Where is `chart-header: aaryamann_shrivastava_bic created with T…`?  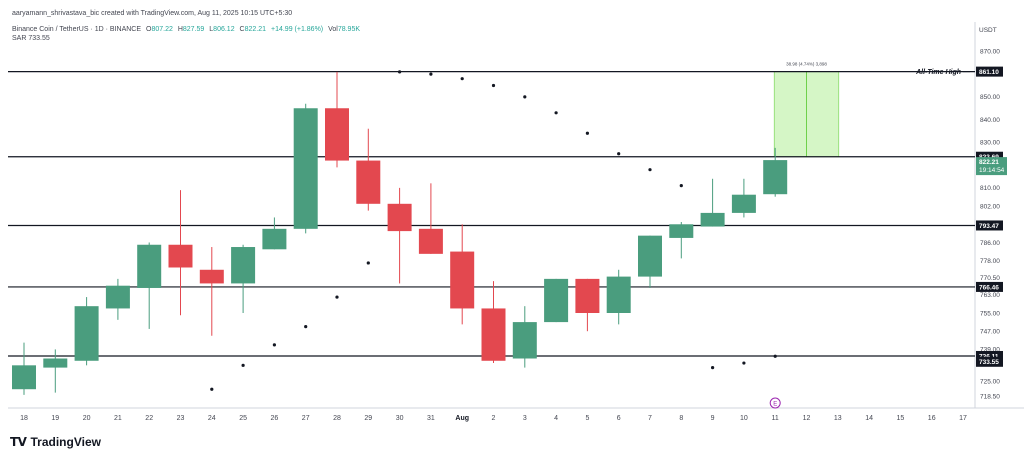
chart-header: aaryamann_shrivastava_bic created with T… is located at coordinates (512, 25).